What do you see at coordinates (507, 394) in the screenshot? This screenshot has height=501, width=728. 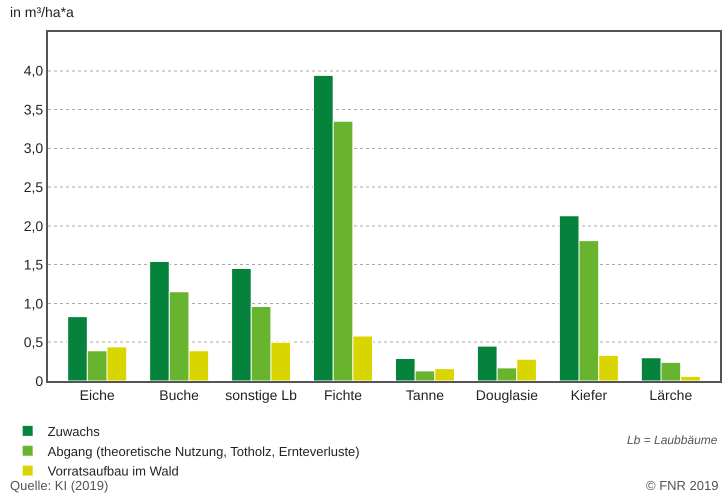 I see `x-tick-label: Douglasie` at bounding box center [507, 394].